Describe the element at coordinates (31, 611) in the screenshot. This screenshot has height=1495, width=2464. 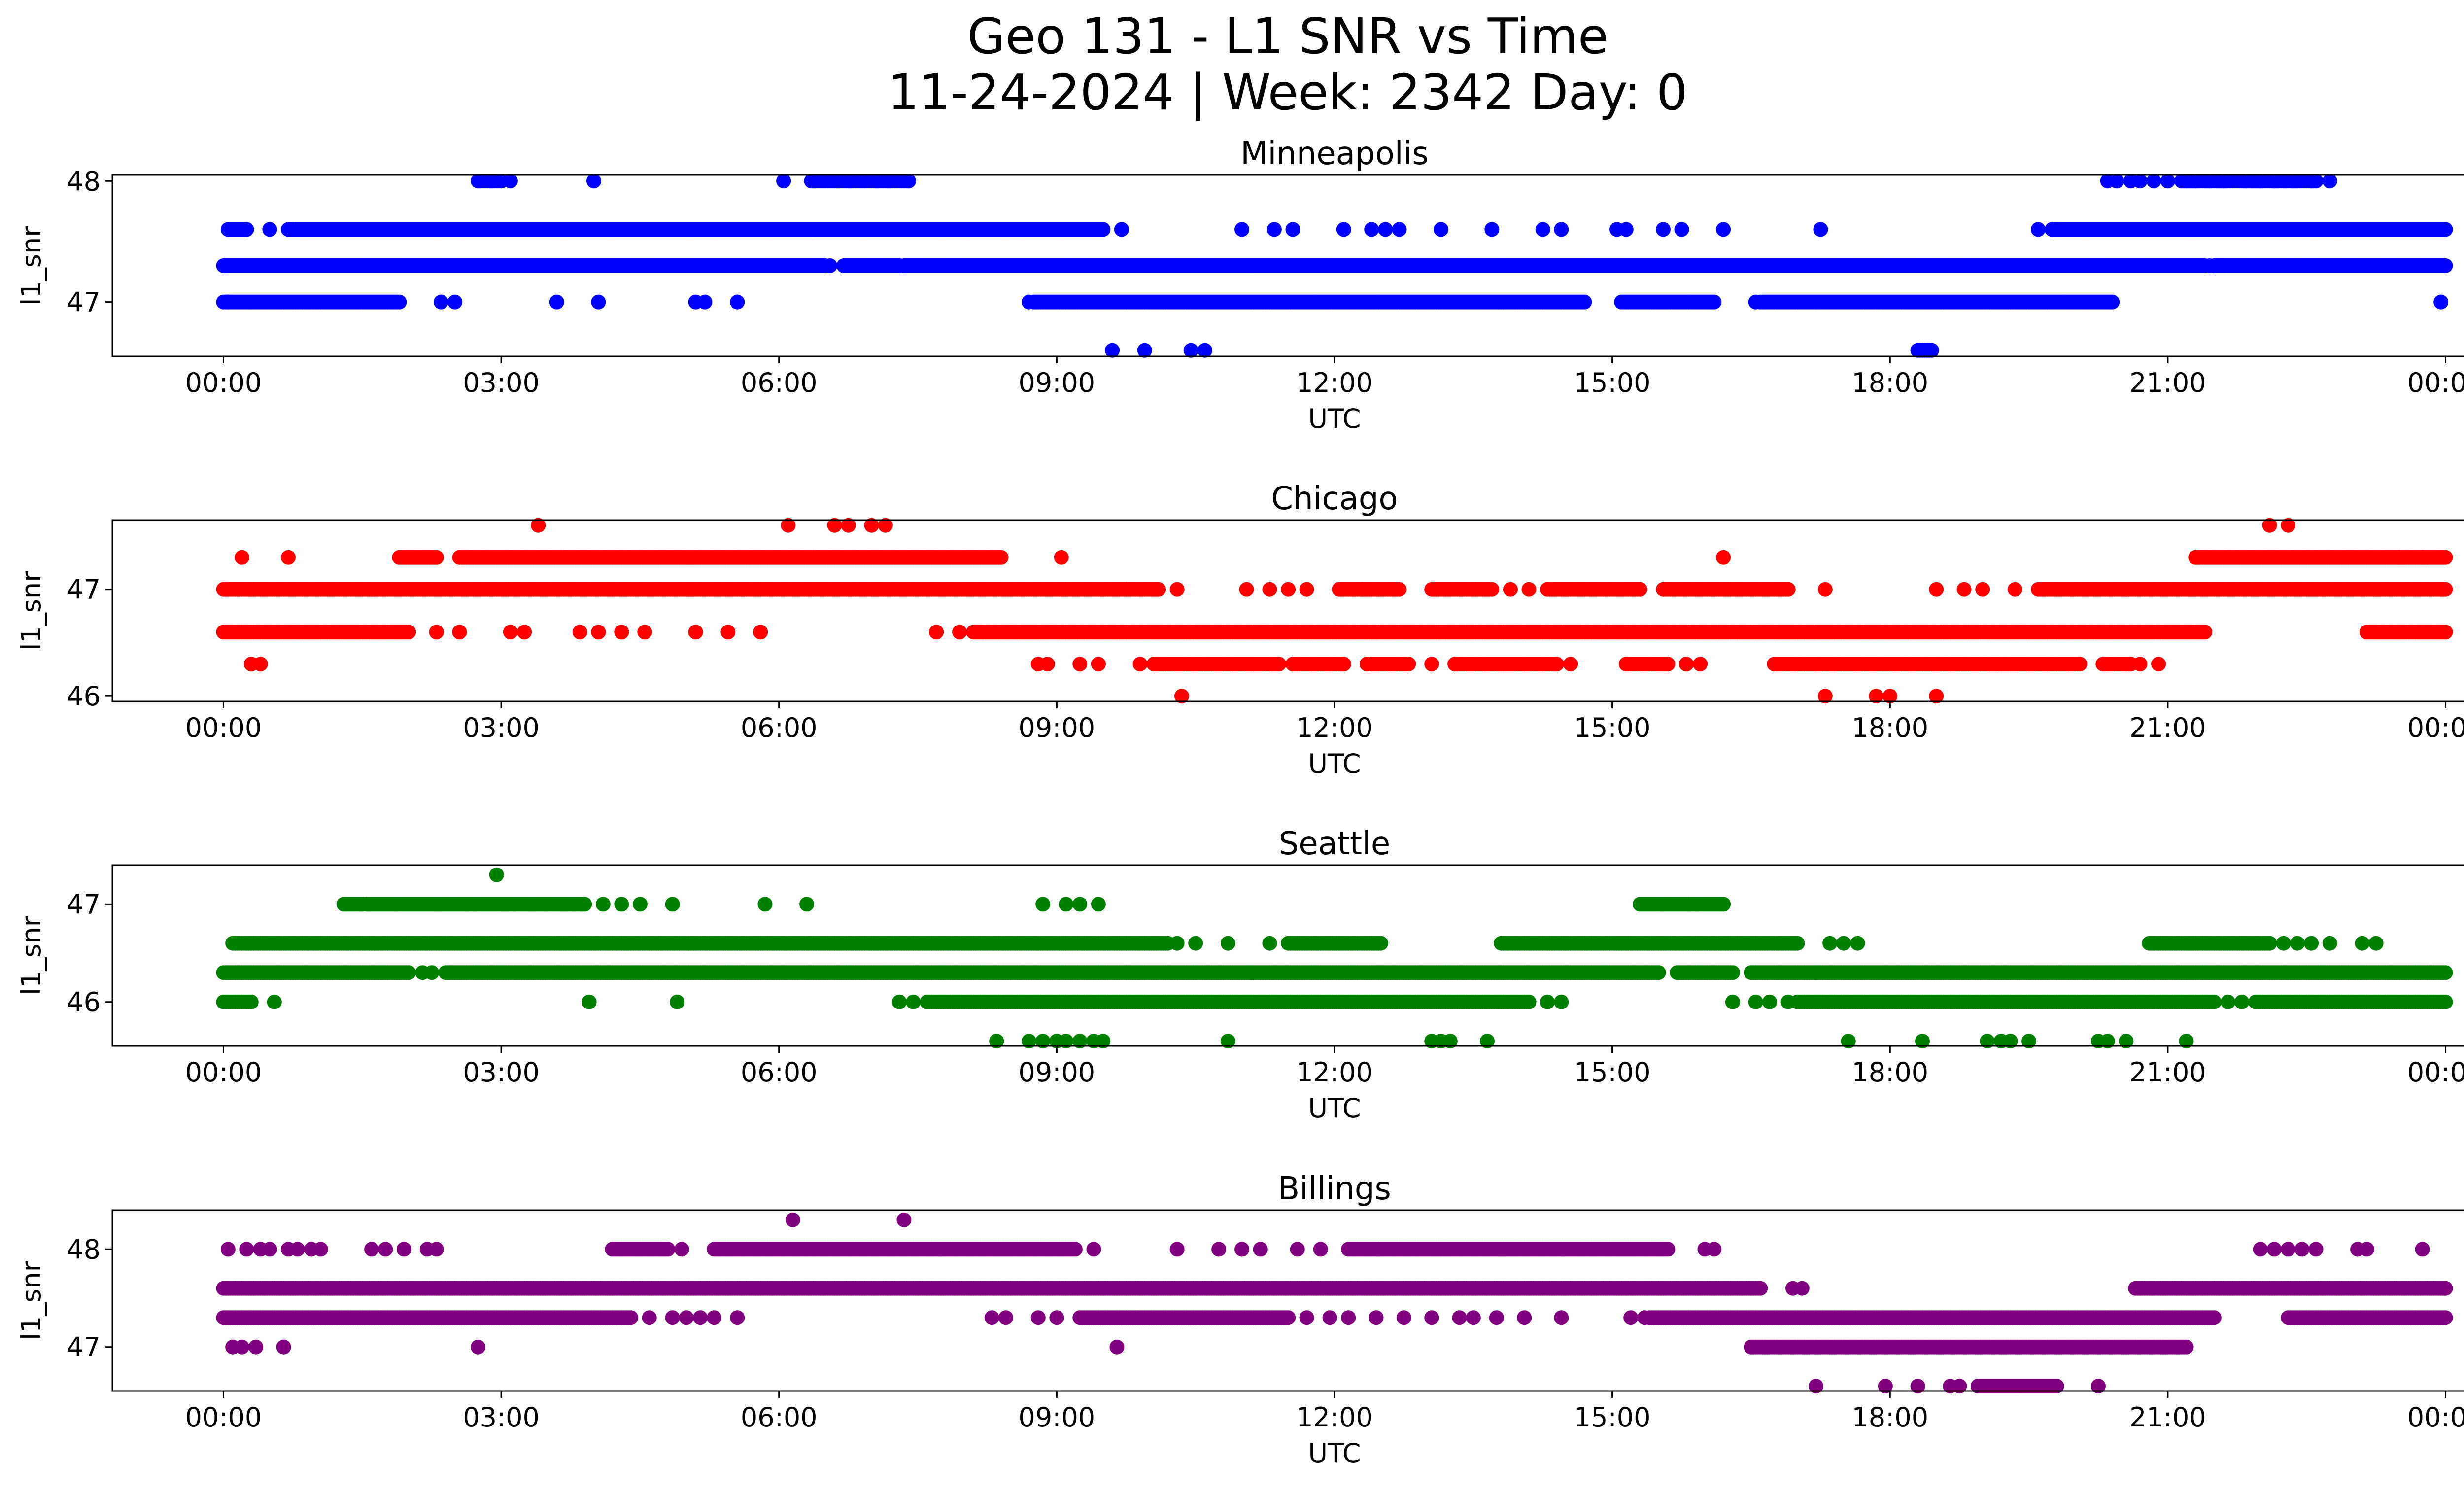
I see `y-axis-label: l1_snr` at that location.